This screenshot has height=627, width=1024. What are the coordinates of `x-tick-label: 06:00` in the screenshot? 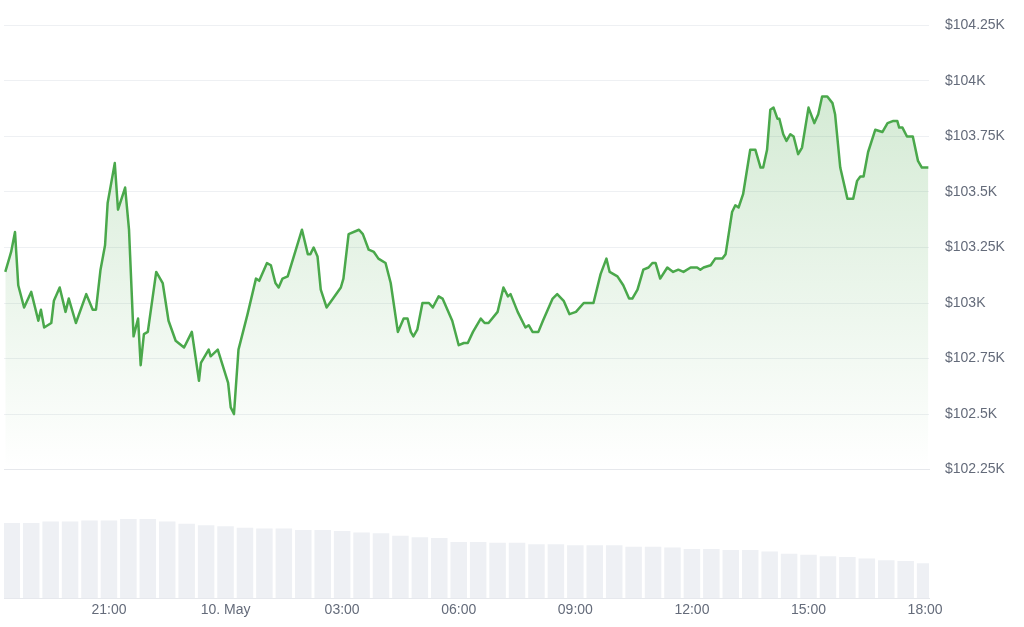 It's located at (459, 609).